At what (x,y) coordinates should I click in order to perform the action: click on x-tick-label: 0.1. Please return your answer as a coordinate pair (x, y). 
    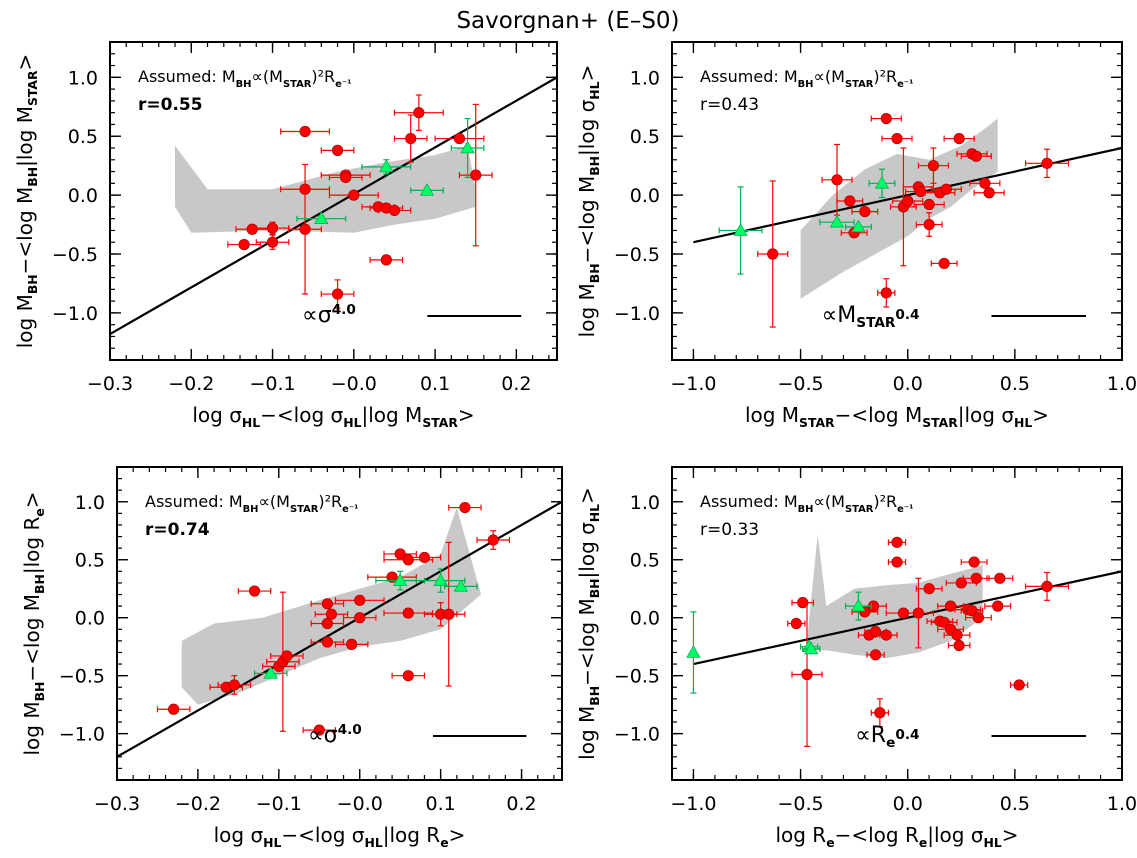
    Looking at the image, I should click on (441, 804).